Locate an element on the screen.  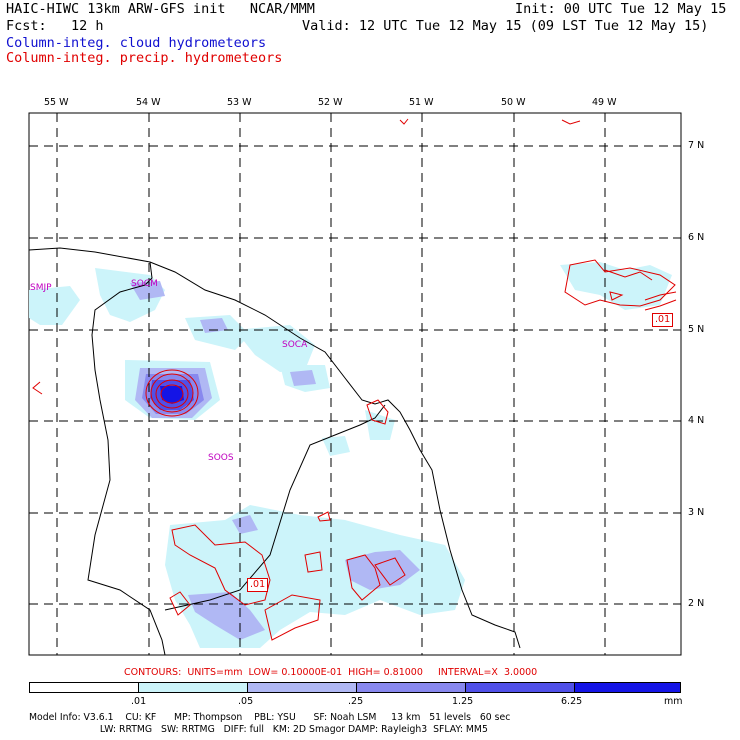
lat-label: 3 N is located at coordinates (696, 512).